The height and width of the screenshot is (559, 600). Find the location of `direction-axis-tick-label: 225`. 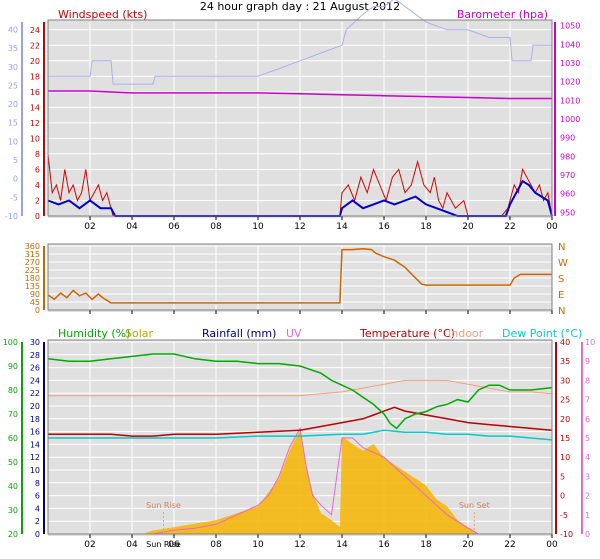

direction-axis-tick-label: 225 is located at coordinates (32, 270).